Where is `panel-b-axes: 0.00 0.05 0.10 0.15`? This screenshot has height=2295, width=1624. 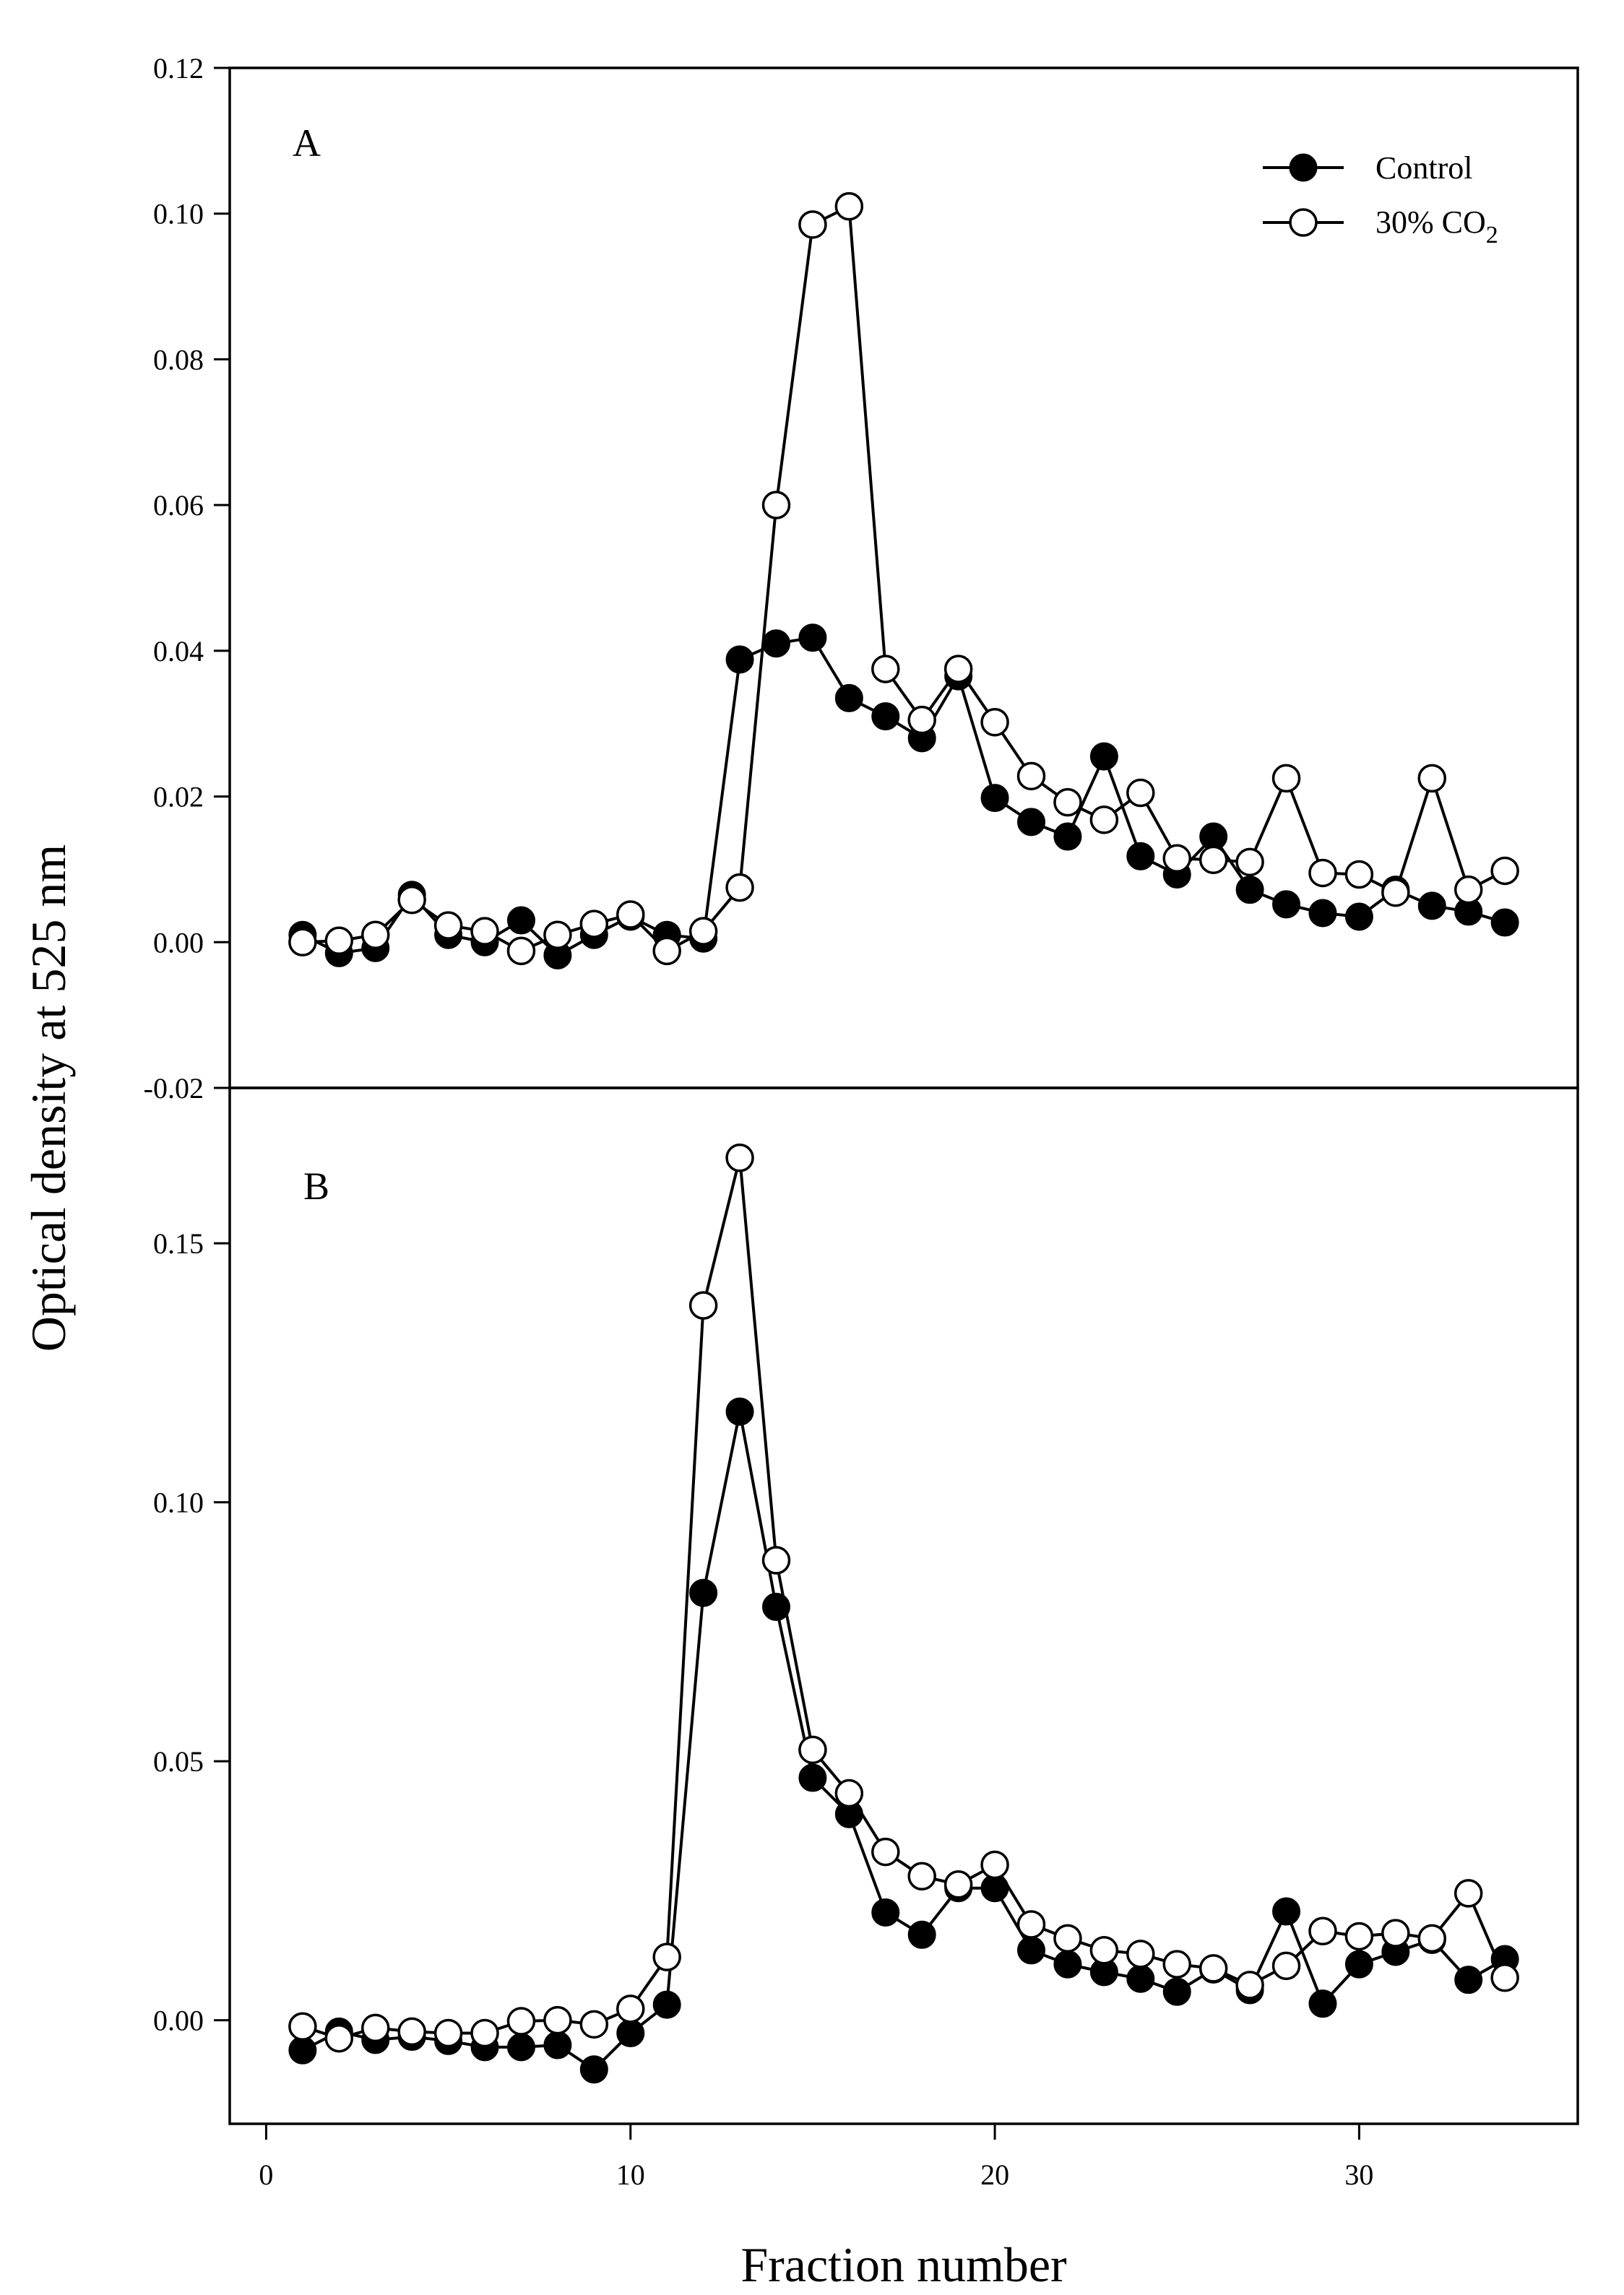
panel-b-axes: 0.00 0.05 0.10 0.15 is located at coordinates (191, 1632).